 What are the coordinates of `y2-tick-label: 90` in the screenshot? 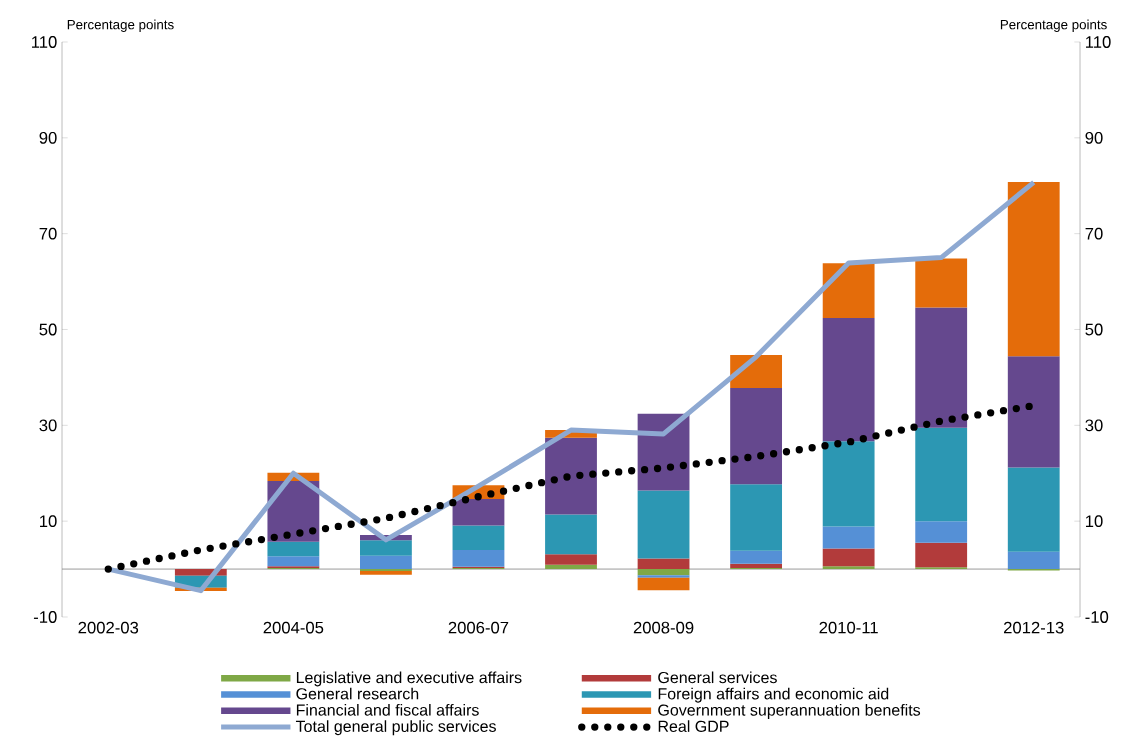 It's located at (1094, 137).